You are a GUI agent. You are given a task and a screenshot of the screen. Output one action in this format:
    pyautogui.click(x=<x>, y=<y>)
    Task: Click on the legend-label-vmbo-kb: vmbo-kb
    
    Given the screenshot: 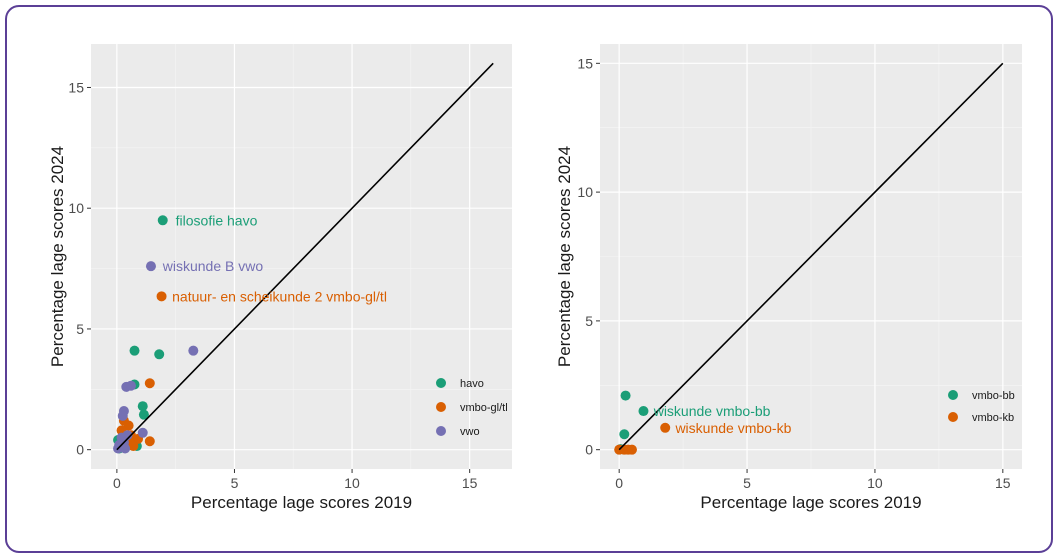 What is the action you would take?
    pyautogui.click(x=993, y=418)
    